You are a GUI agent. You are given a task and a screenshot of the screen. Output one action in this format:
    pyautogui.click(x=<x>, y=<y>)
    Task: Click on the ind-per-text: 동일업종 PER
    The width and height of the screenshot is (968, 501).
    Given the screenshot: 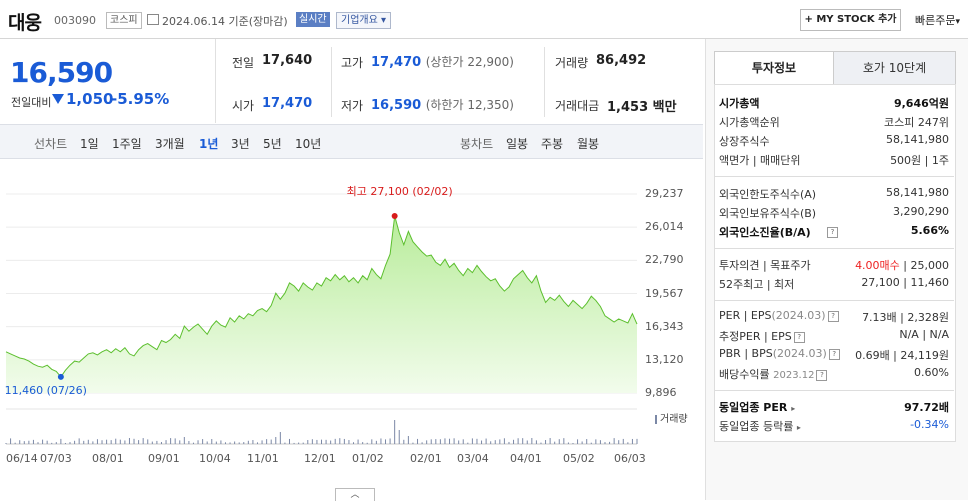 What is the action you would take?
    pyautogui.click(x=753, y=407)
    